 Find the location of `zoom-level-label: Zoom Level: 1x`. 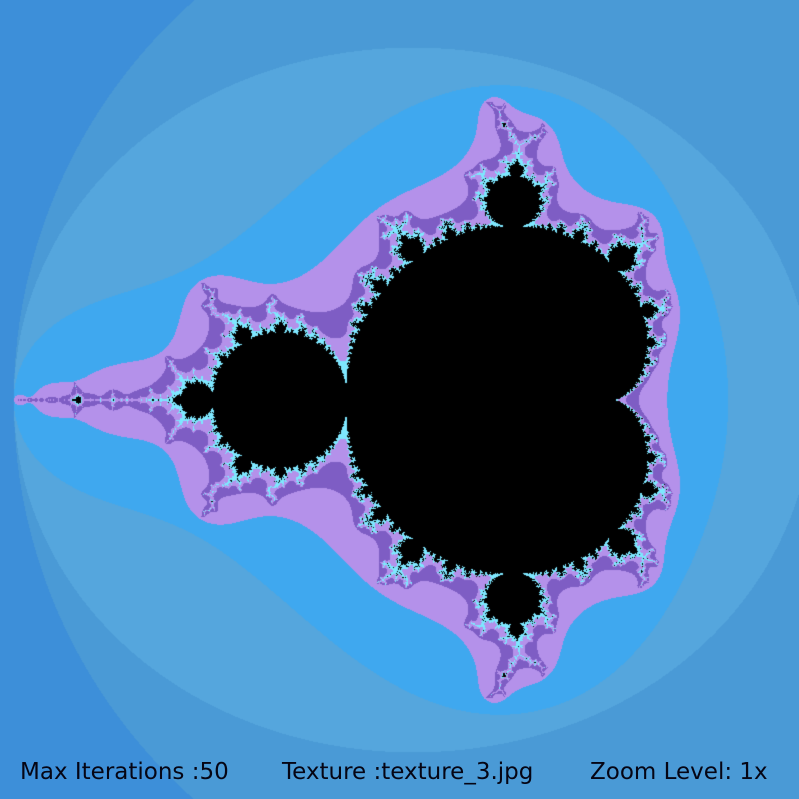

zoom-level-label: Zoom Level: 1x is located at coordinates (679, 772).